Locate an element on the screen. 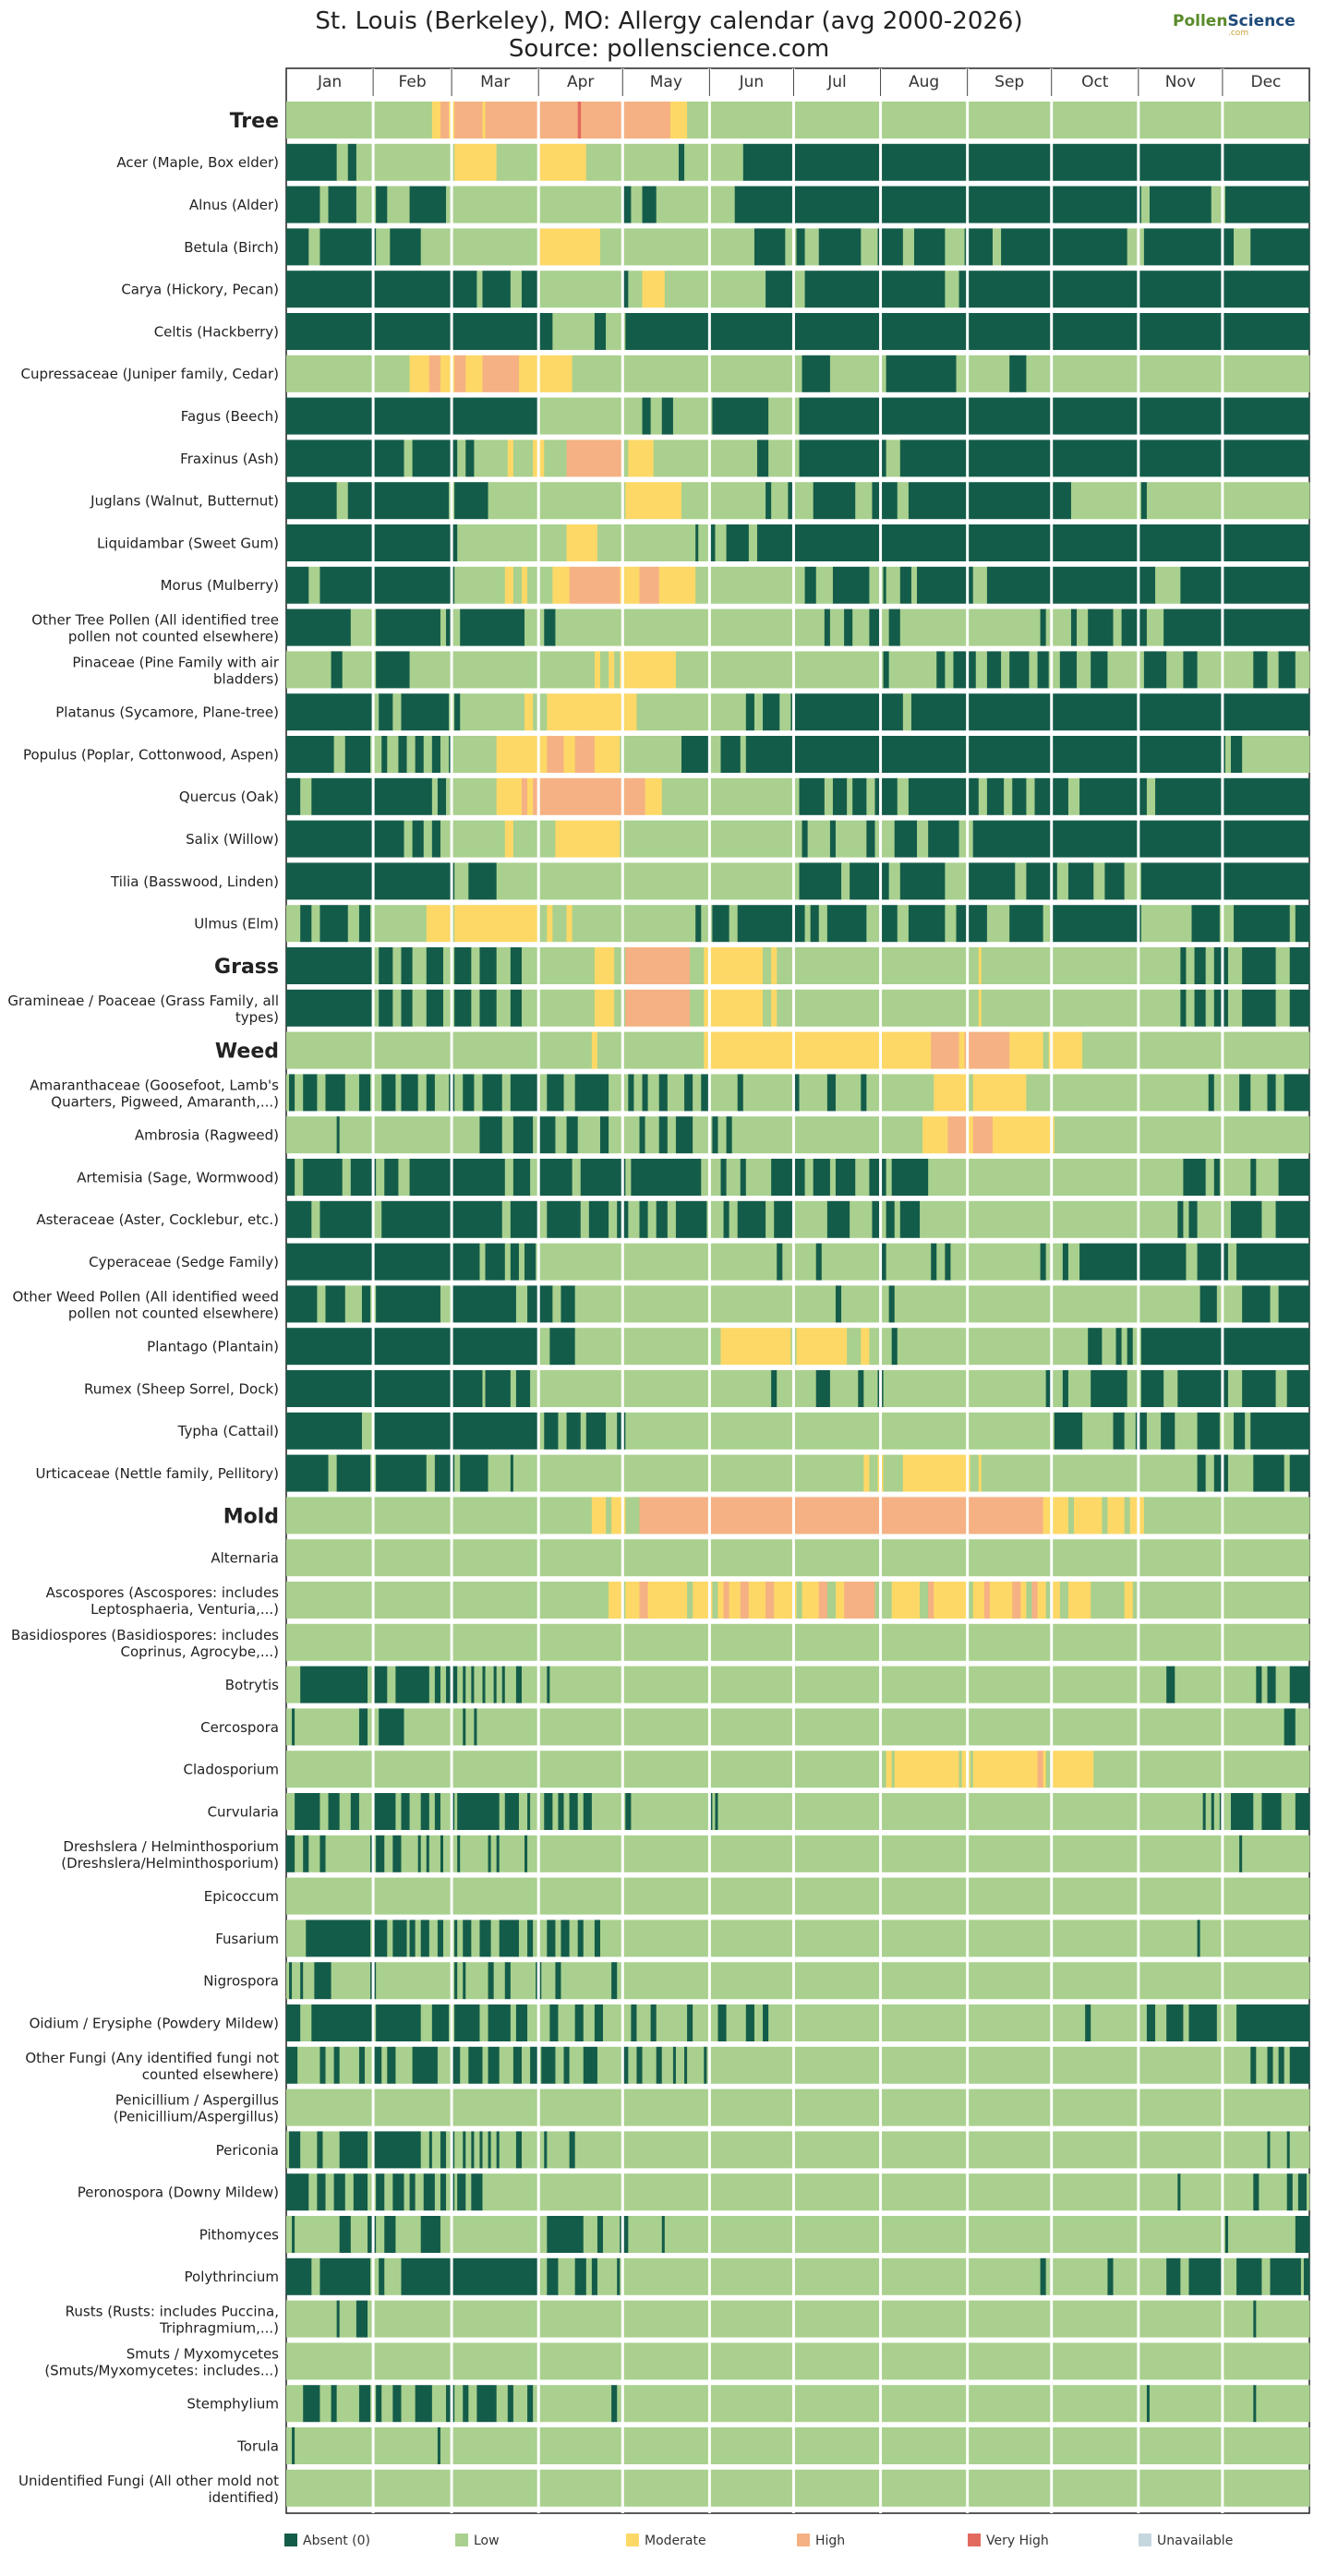  pollenscience-logo: PollenScience is located at coordinates (1234, 21).